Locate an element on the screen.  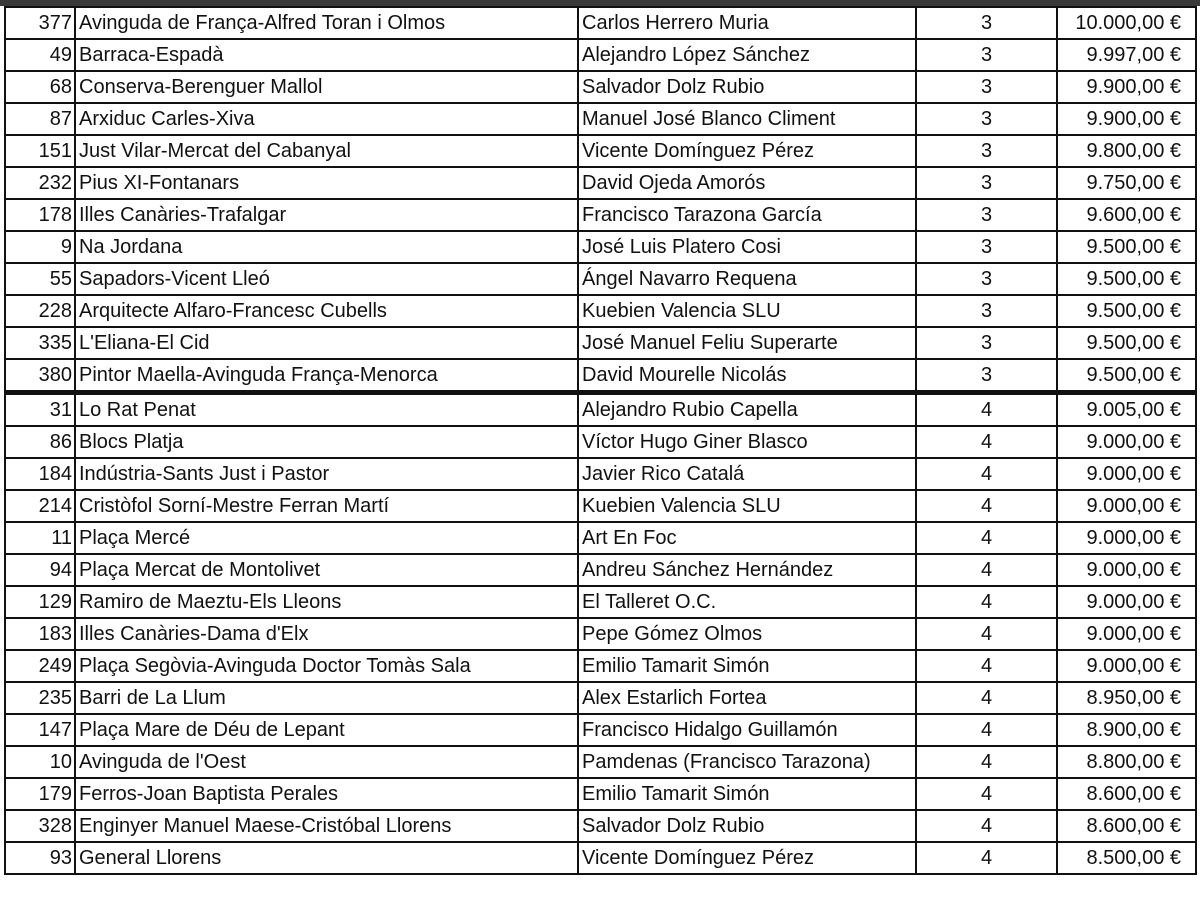
falla-number: 10 is located at coordinates (40, 762).